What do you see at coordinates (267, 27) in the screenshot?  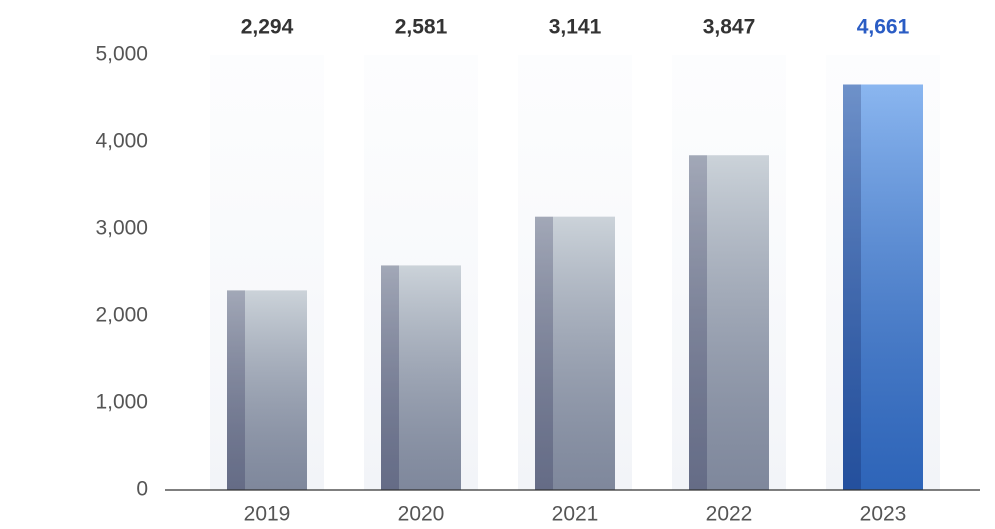 I see `value-label: 2,294` at bounding box center [267, 27].